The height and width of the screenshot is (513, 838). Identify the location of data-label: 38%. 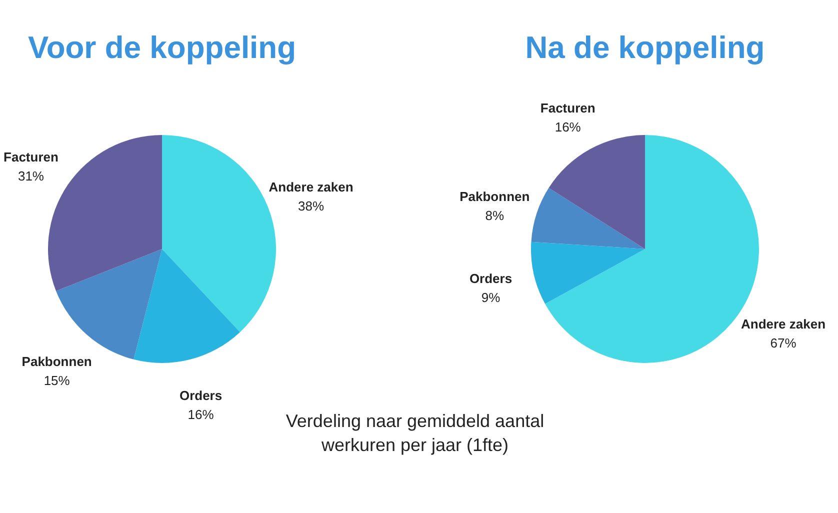
(311, 206).